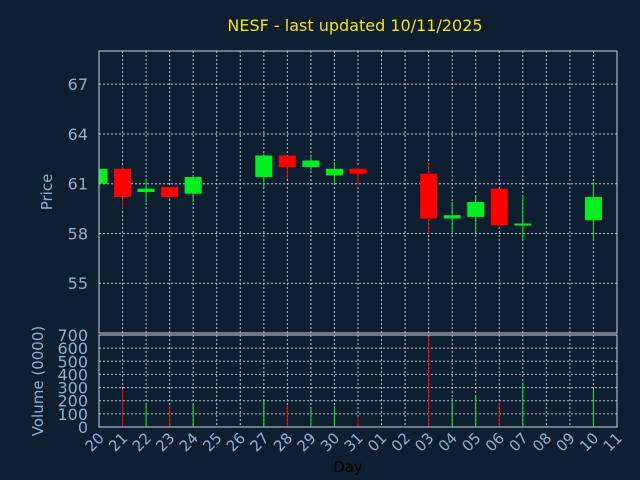  Describe the element at coordinates (613, 442) in the screenshot. I see `x-tick-label: 11` at that location.